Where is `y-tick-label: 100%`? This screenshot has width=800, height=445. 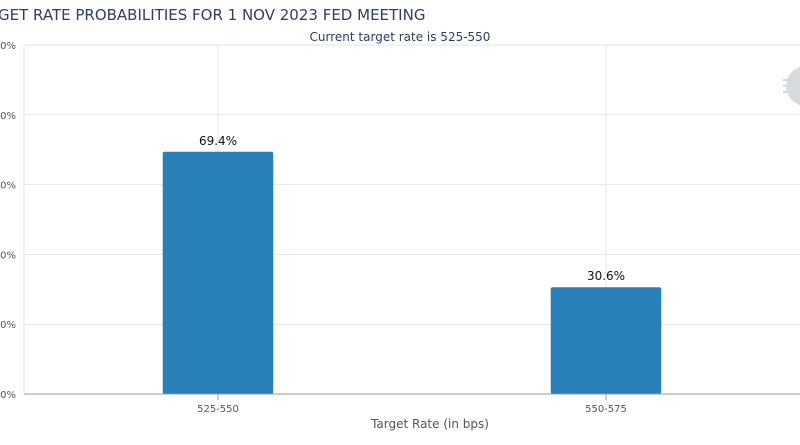
y-tick-label: 100% is located at coordinates (8, 46).